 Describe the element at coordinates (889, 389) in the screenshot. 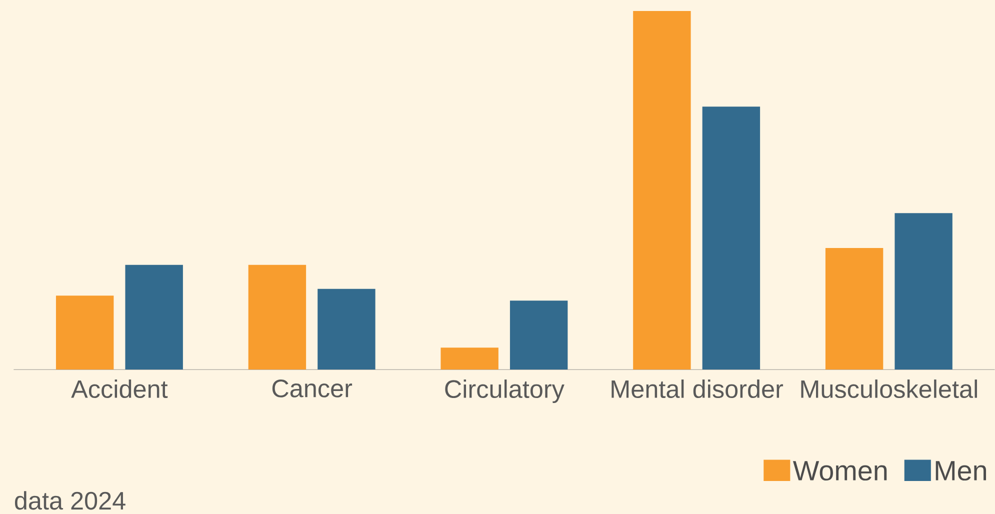

I see `x-tick-label: Musculoskeletal` at that location.